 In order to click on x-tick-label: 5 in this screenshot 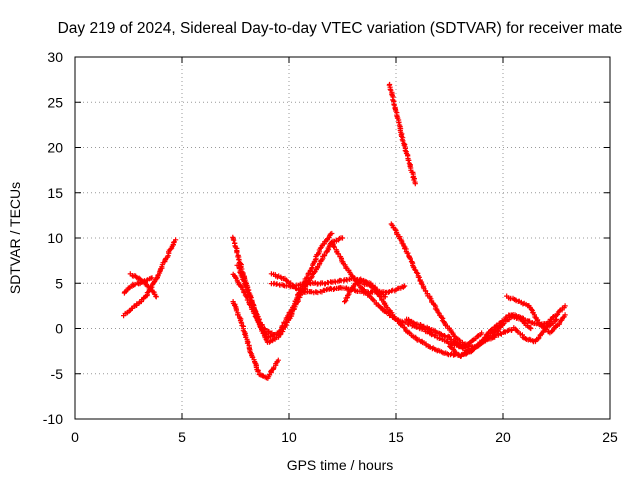, I will do `click(182, 437)`.